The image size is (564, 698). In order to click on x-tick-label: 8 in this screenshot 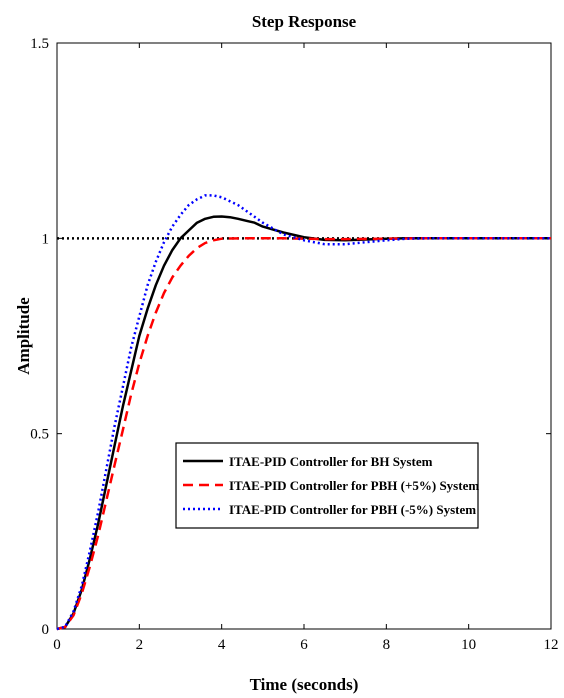, I will do `click(387, 645)`.